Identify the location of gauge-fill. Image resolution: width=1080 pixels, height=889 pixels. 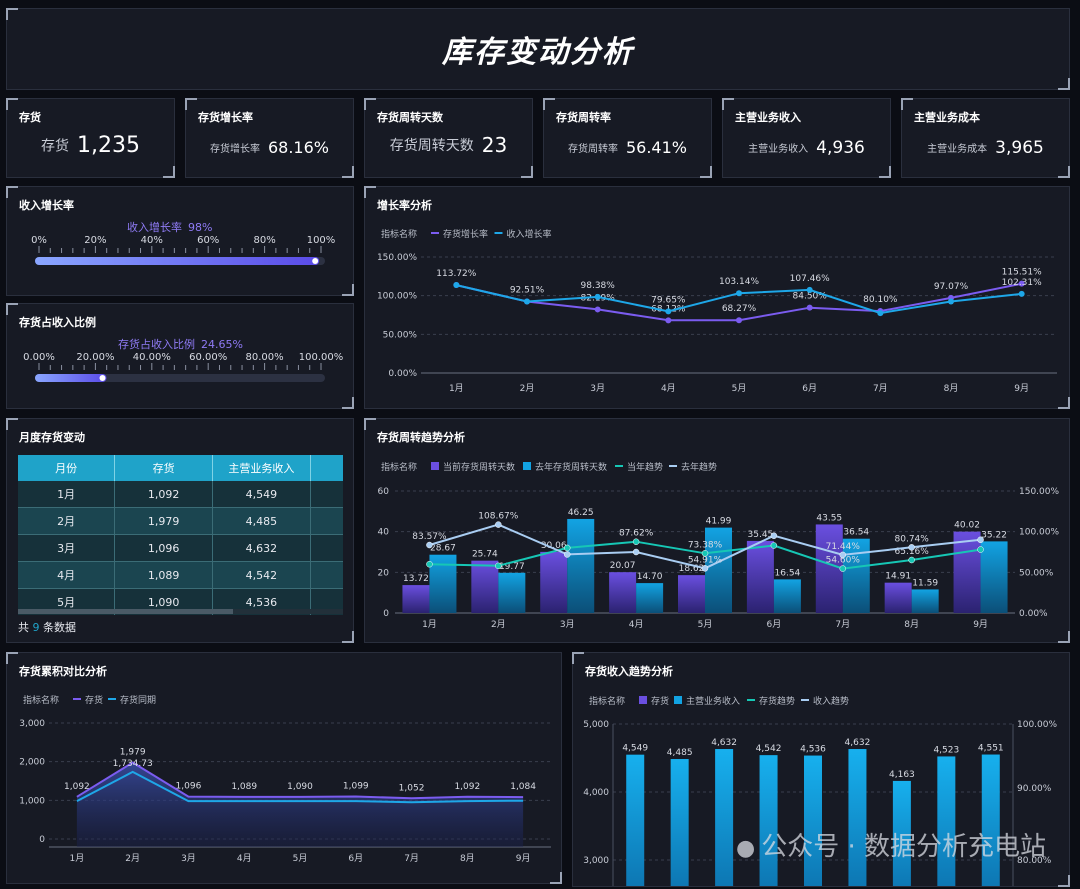
(71, 378).